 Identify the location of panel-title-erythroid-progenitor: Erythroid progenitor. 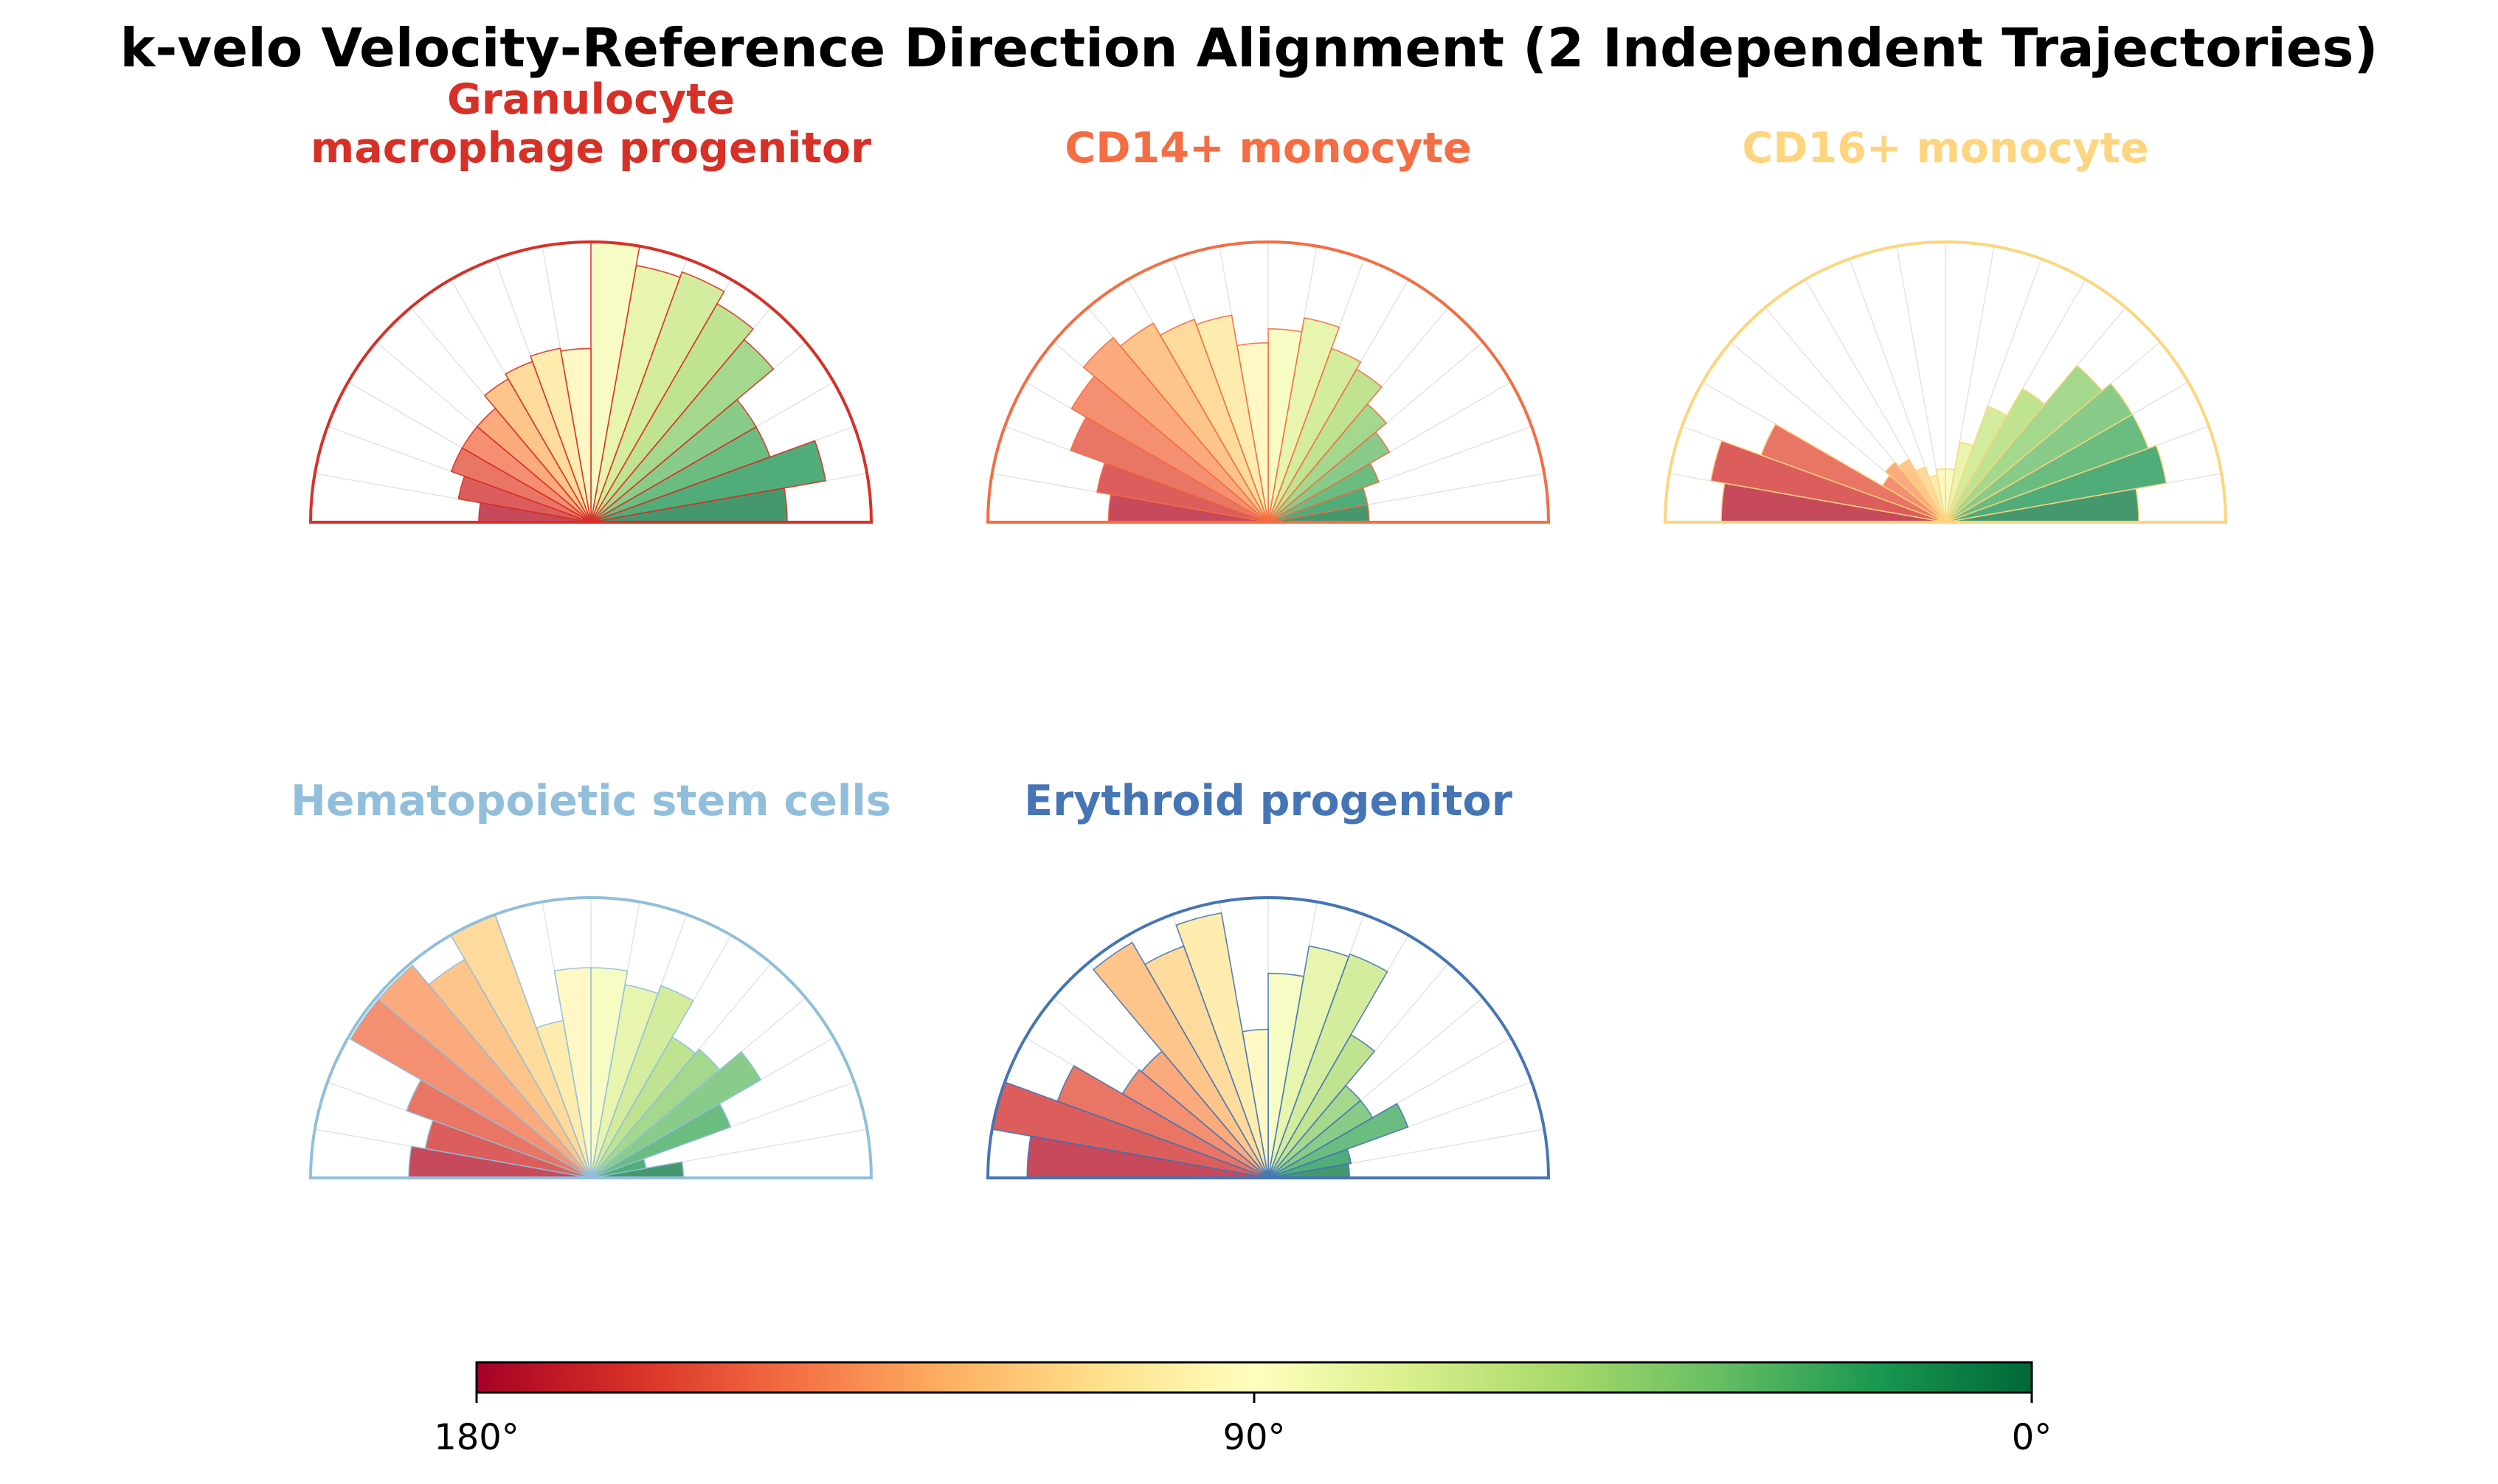
(1268, 801).